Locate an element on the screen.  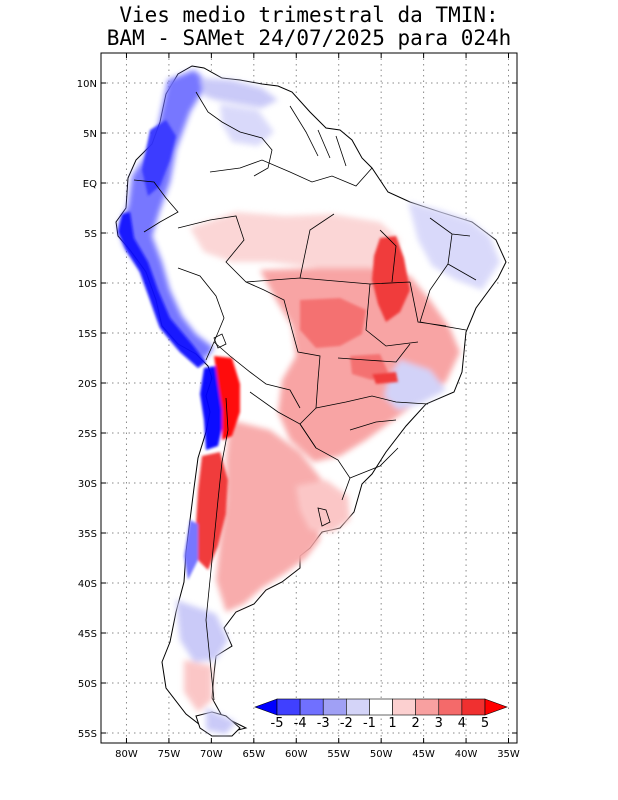
red-mato-grosso is located at coordinates (333, 323).